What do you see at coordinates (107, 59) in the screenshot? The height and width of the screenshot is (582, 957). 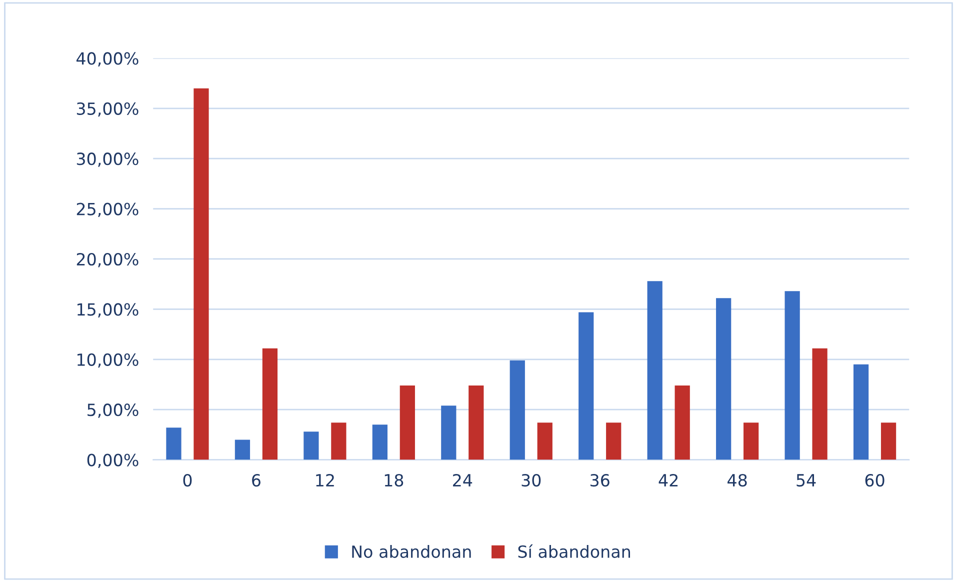 I see `y-tick-label: 40,00%` at bounding box center [107, 59].